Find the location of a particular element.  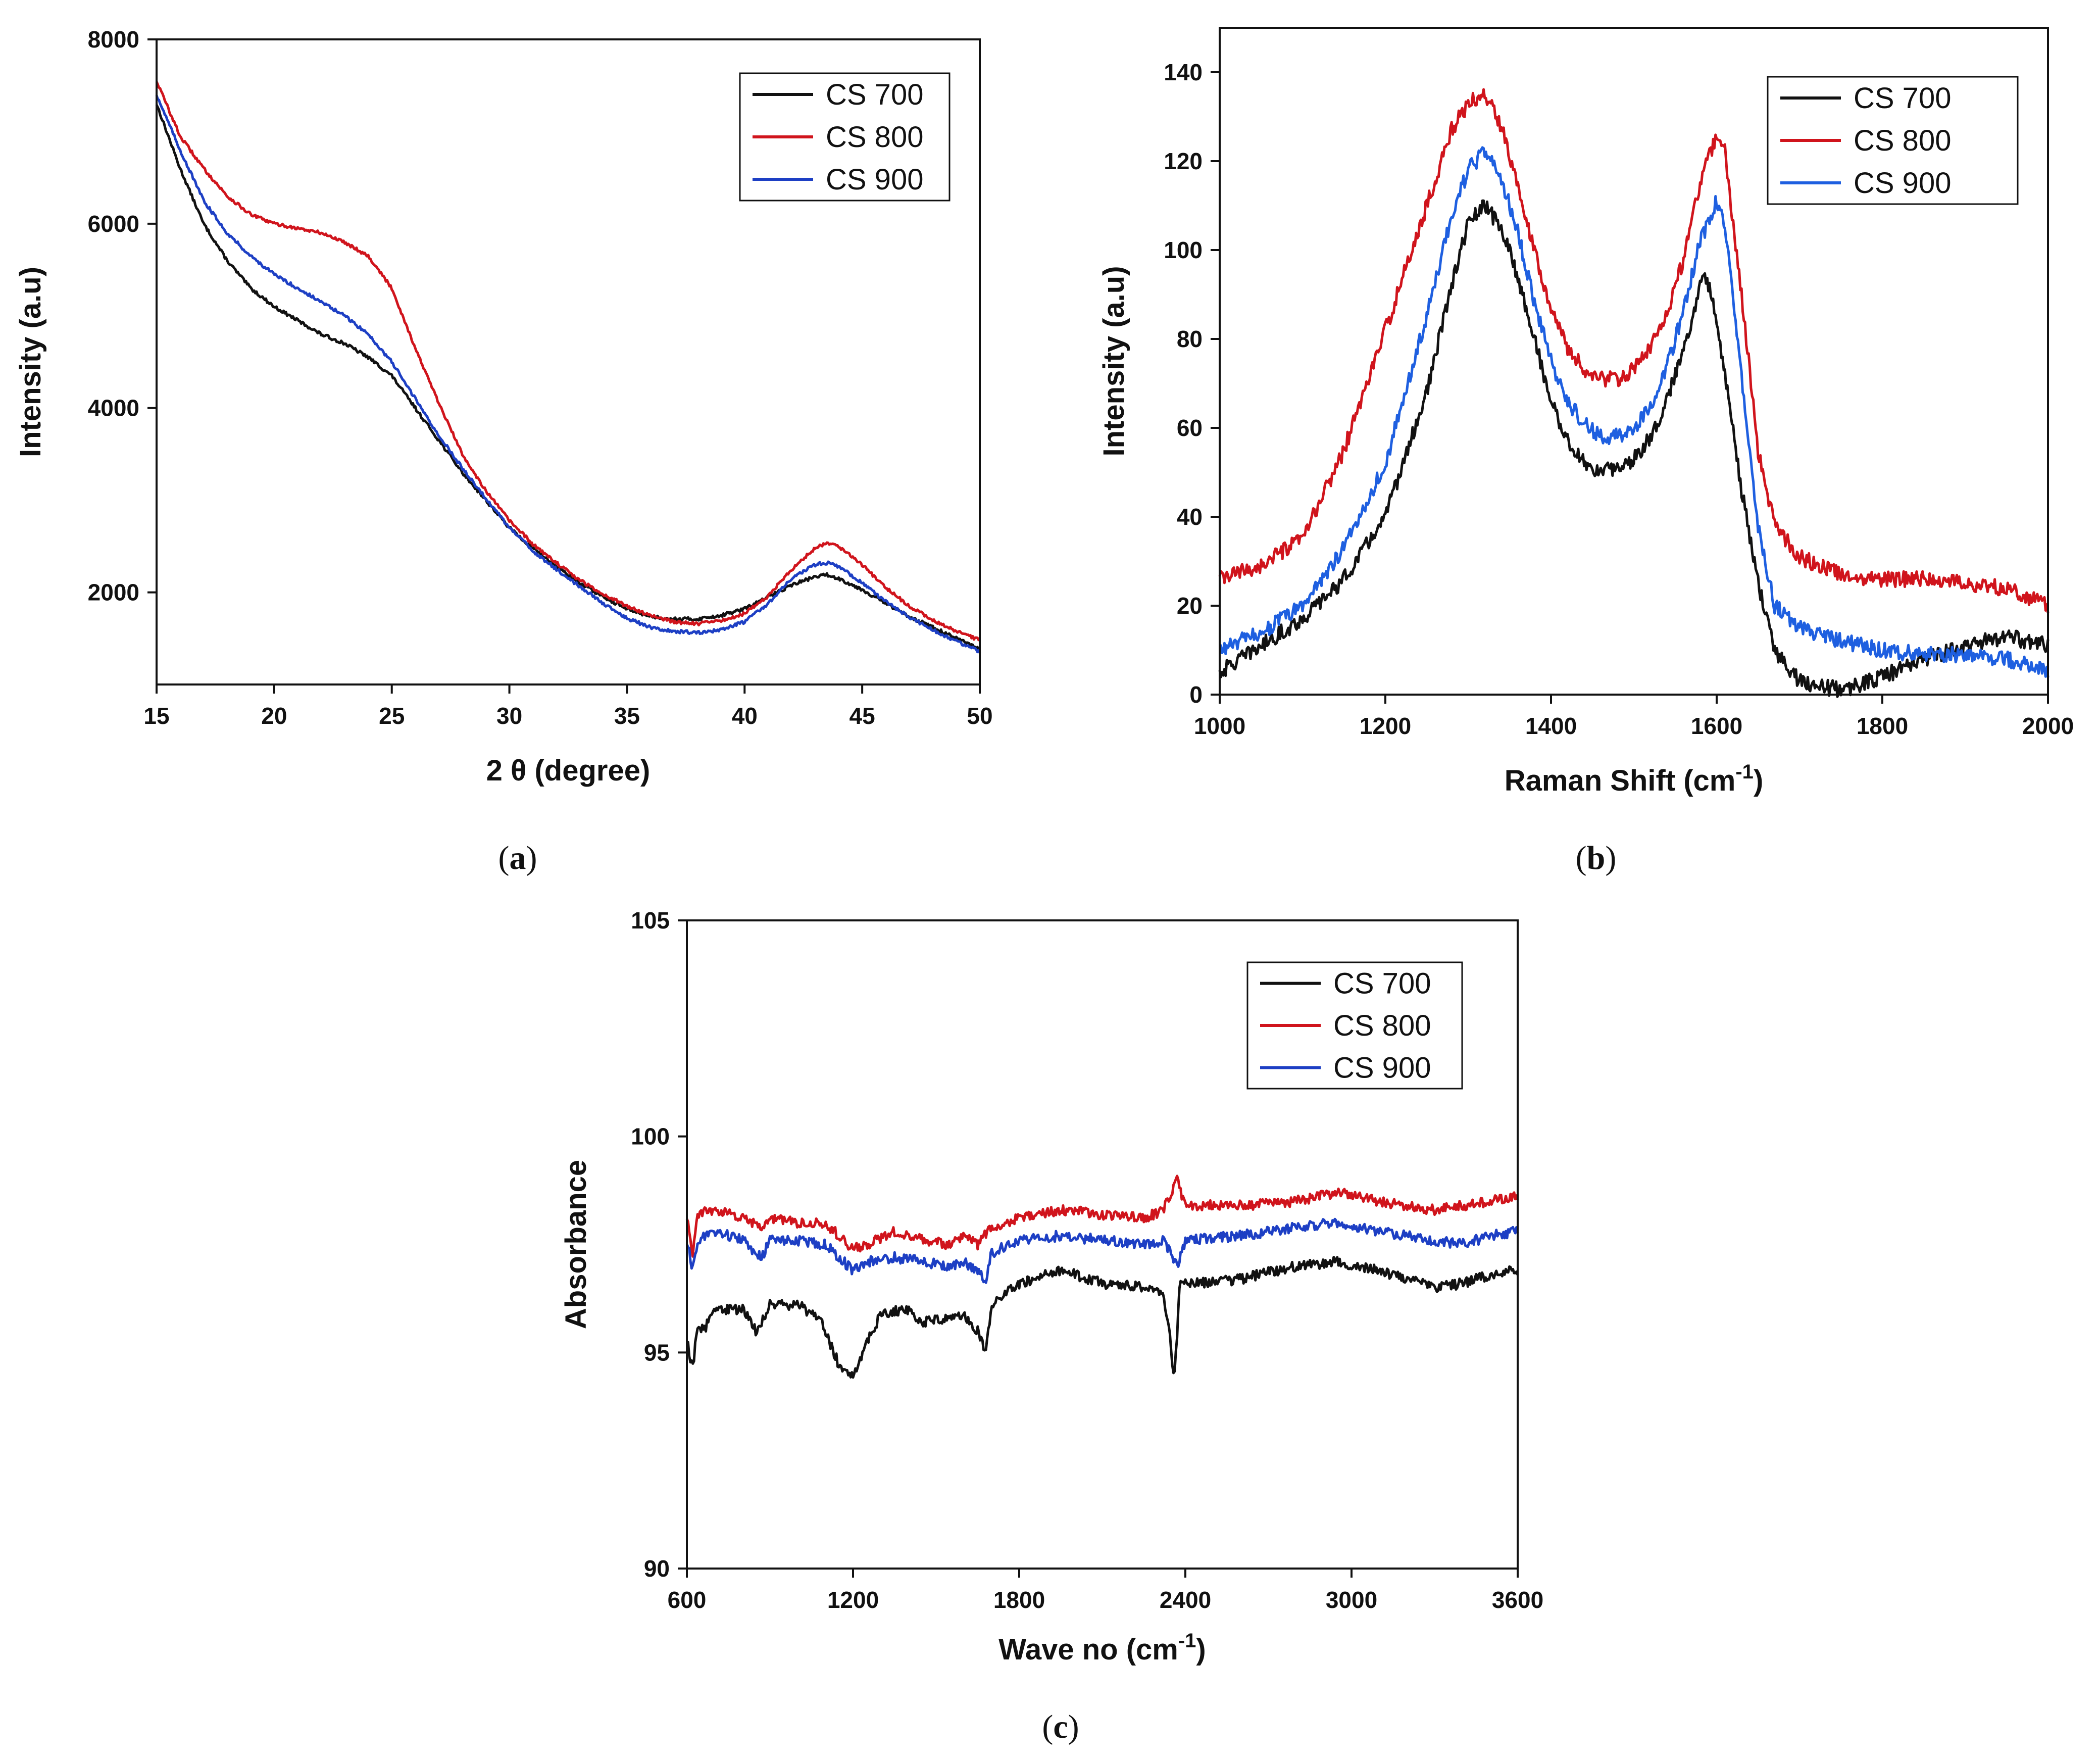

series-layer-c is located at coordinates (1102, 1276).